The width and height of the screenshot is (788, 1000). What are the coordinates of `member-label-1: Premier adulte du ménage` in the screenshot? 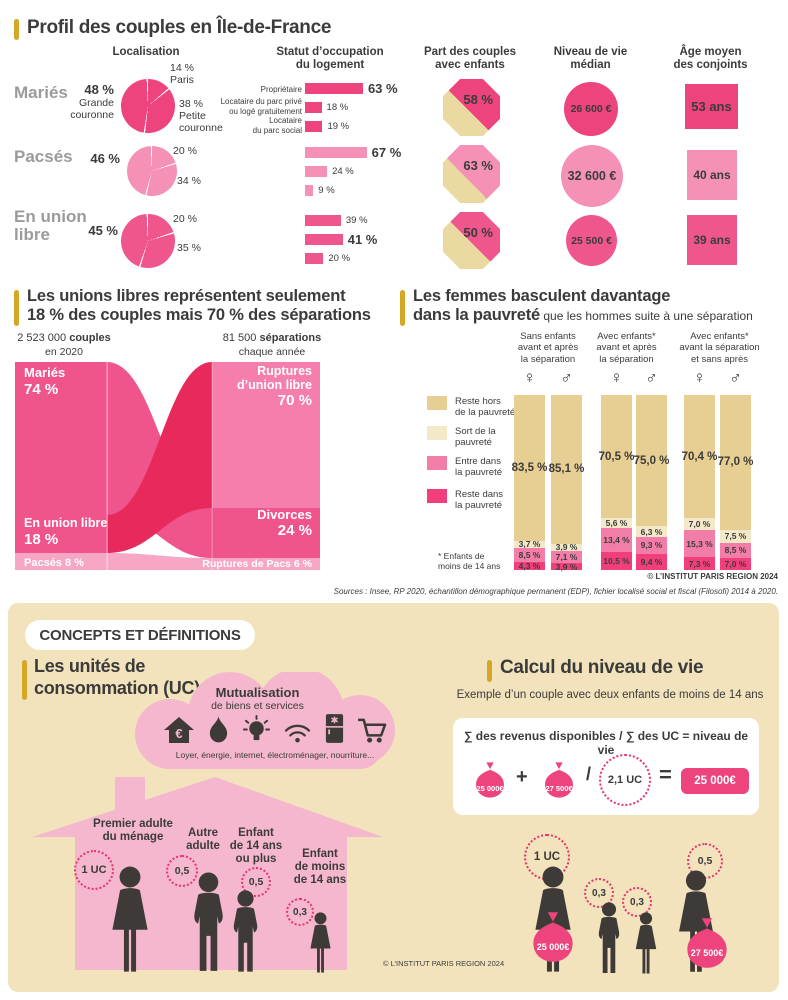 It's located at (133, 831).